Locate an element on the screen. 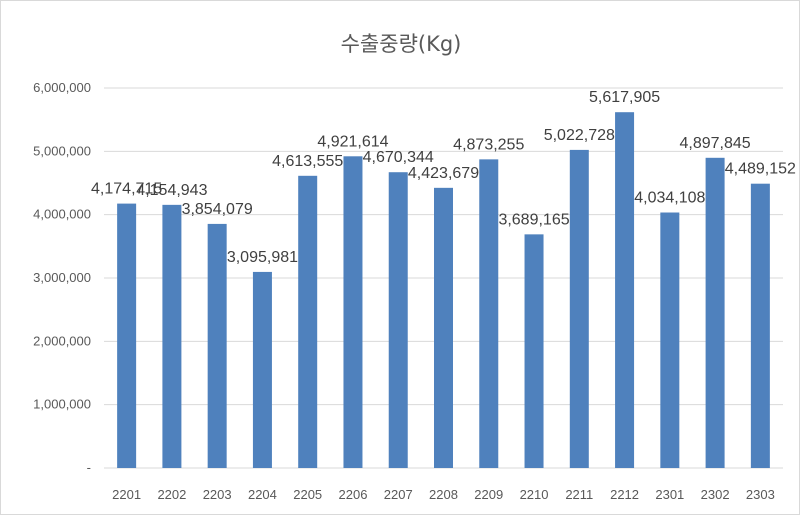 This screenshot has height=516, width=800. x-tick-label: 2211 is located at coordinates (579, 494).